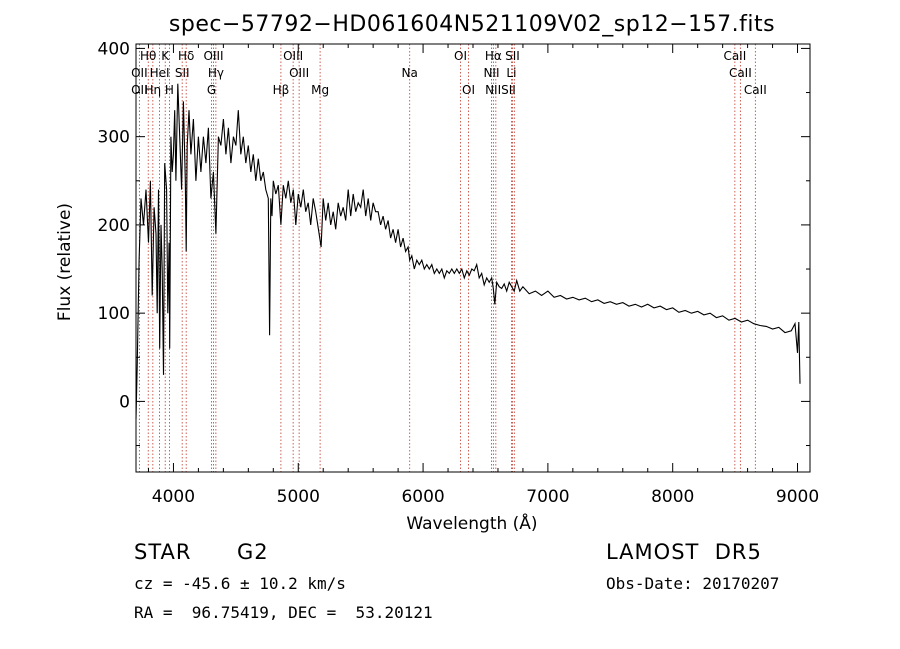  What do you see at coordinates (139, 90) in the screenshot?
I see `marker-label-18: OII` at bounding box center [139, 90].